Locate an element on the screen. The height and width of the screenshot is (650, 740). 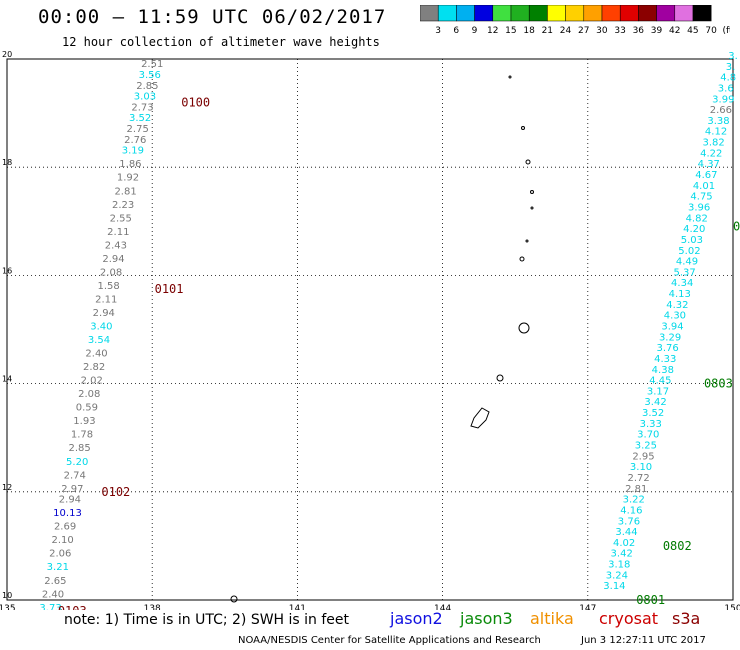
colorbar-label: 45 is located at coordinates (692, 30).